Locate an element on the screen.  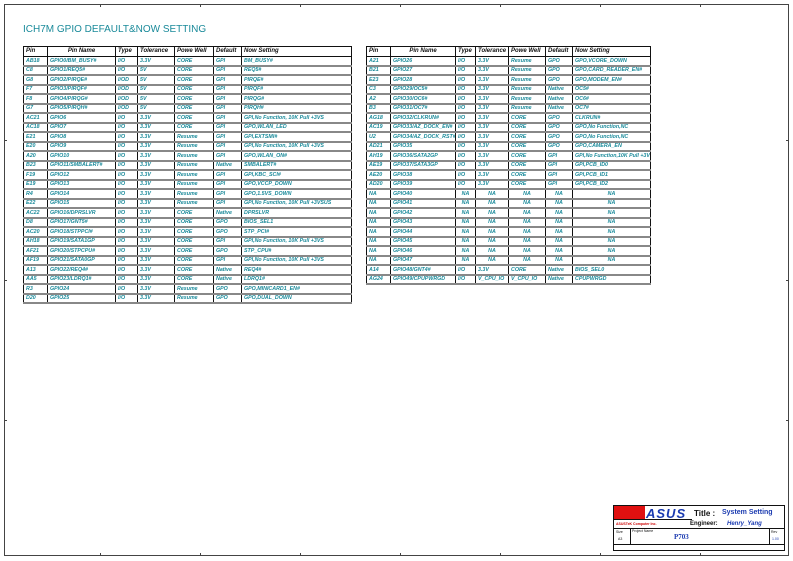
table-cell: PIRQH# is located at coordinates (296, 108).